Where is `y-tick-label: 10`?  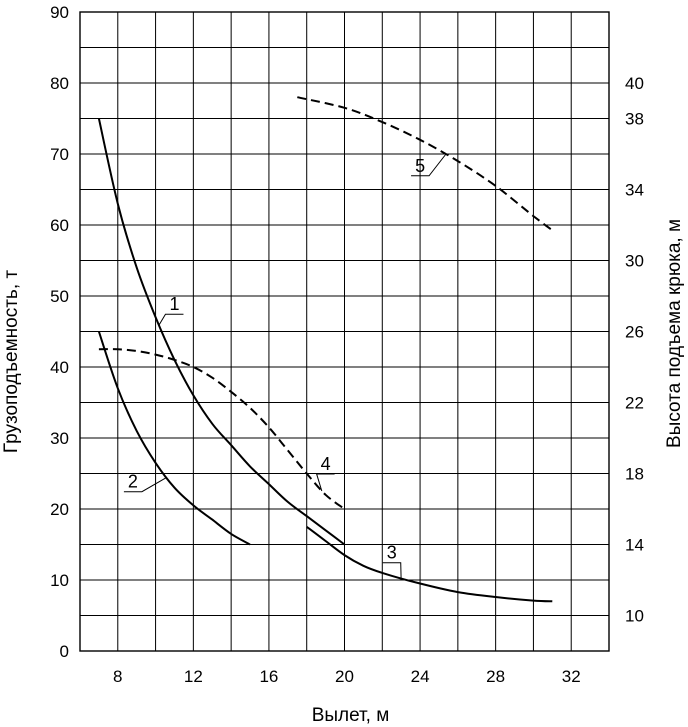
y-tick-label: 10 is located at coordinates (59, 580).